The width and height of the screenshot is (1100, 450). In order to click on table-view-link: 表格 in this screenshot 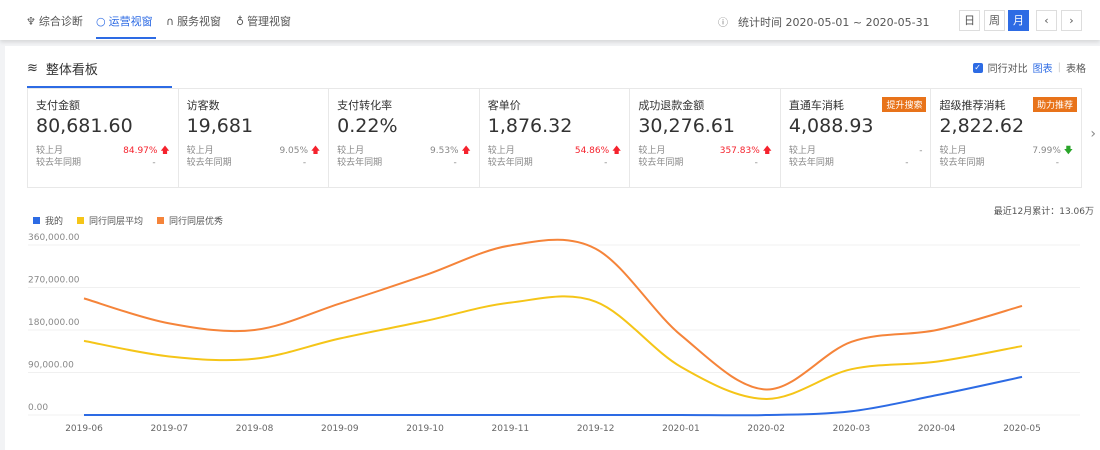, I will do `click(1076, 69)`.